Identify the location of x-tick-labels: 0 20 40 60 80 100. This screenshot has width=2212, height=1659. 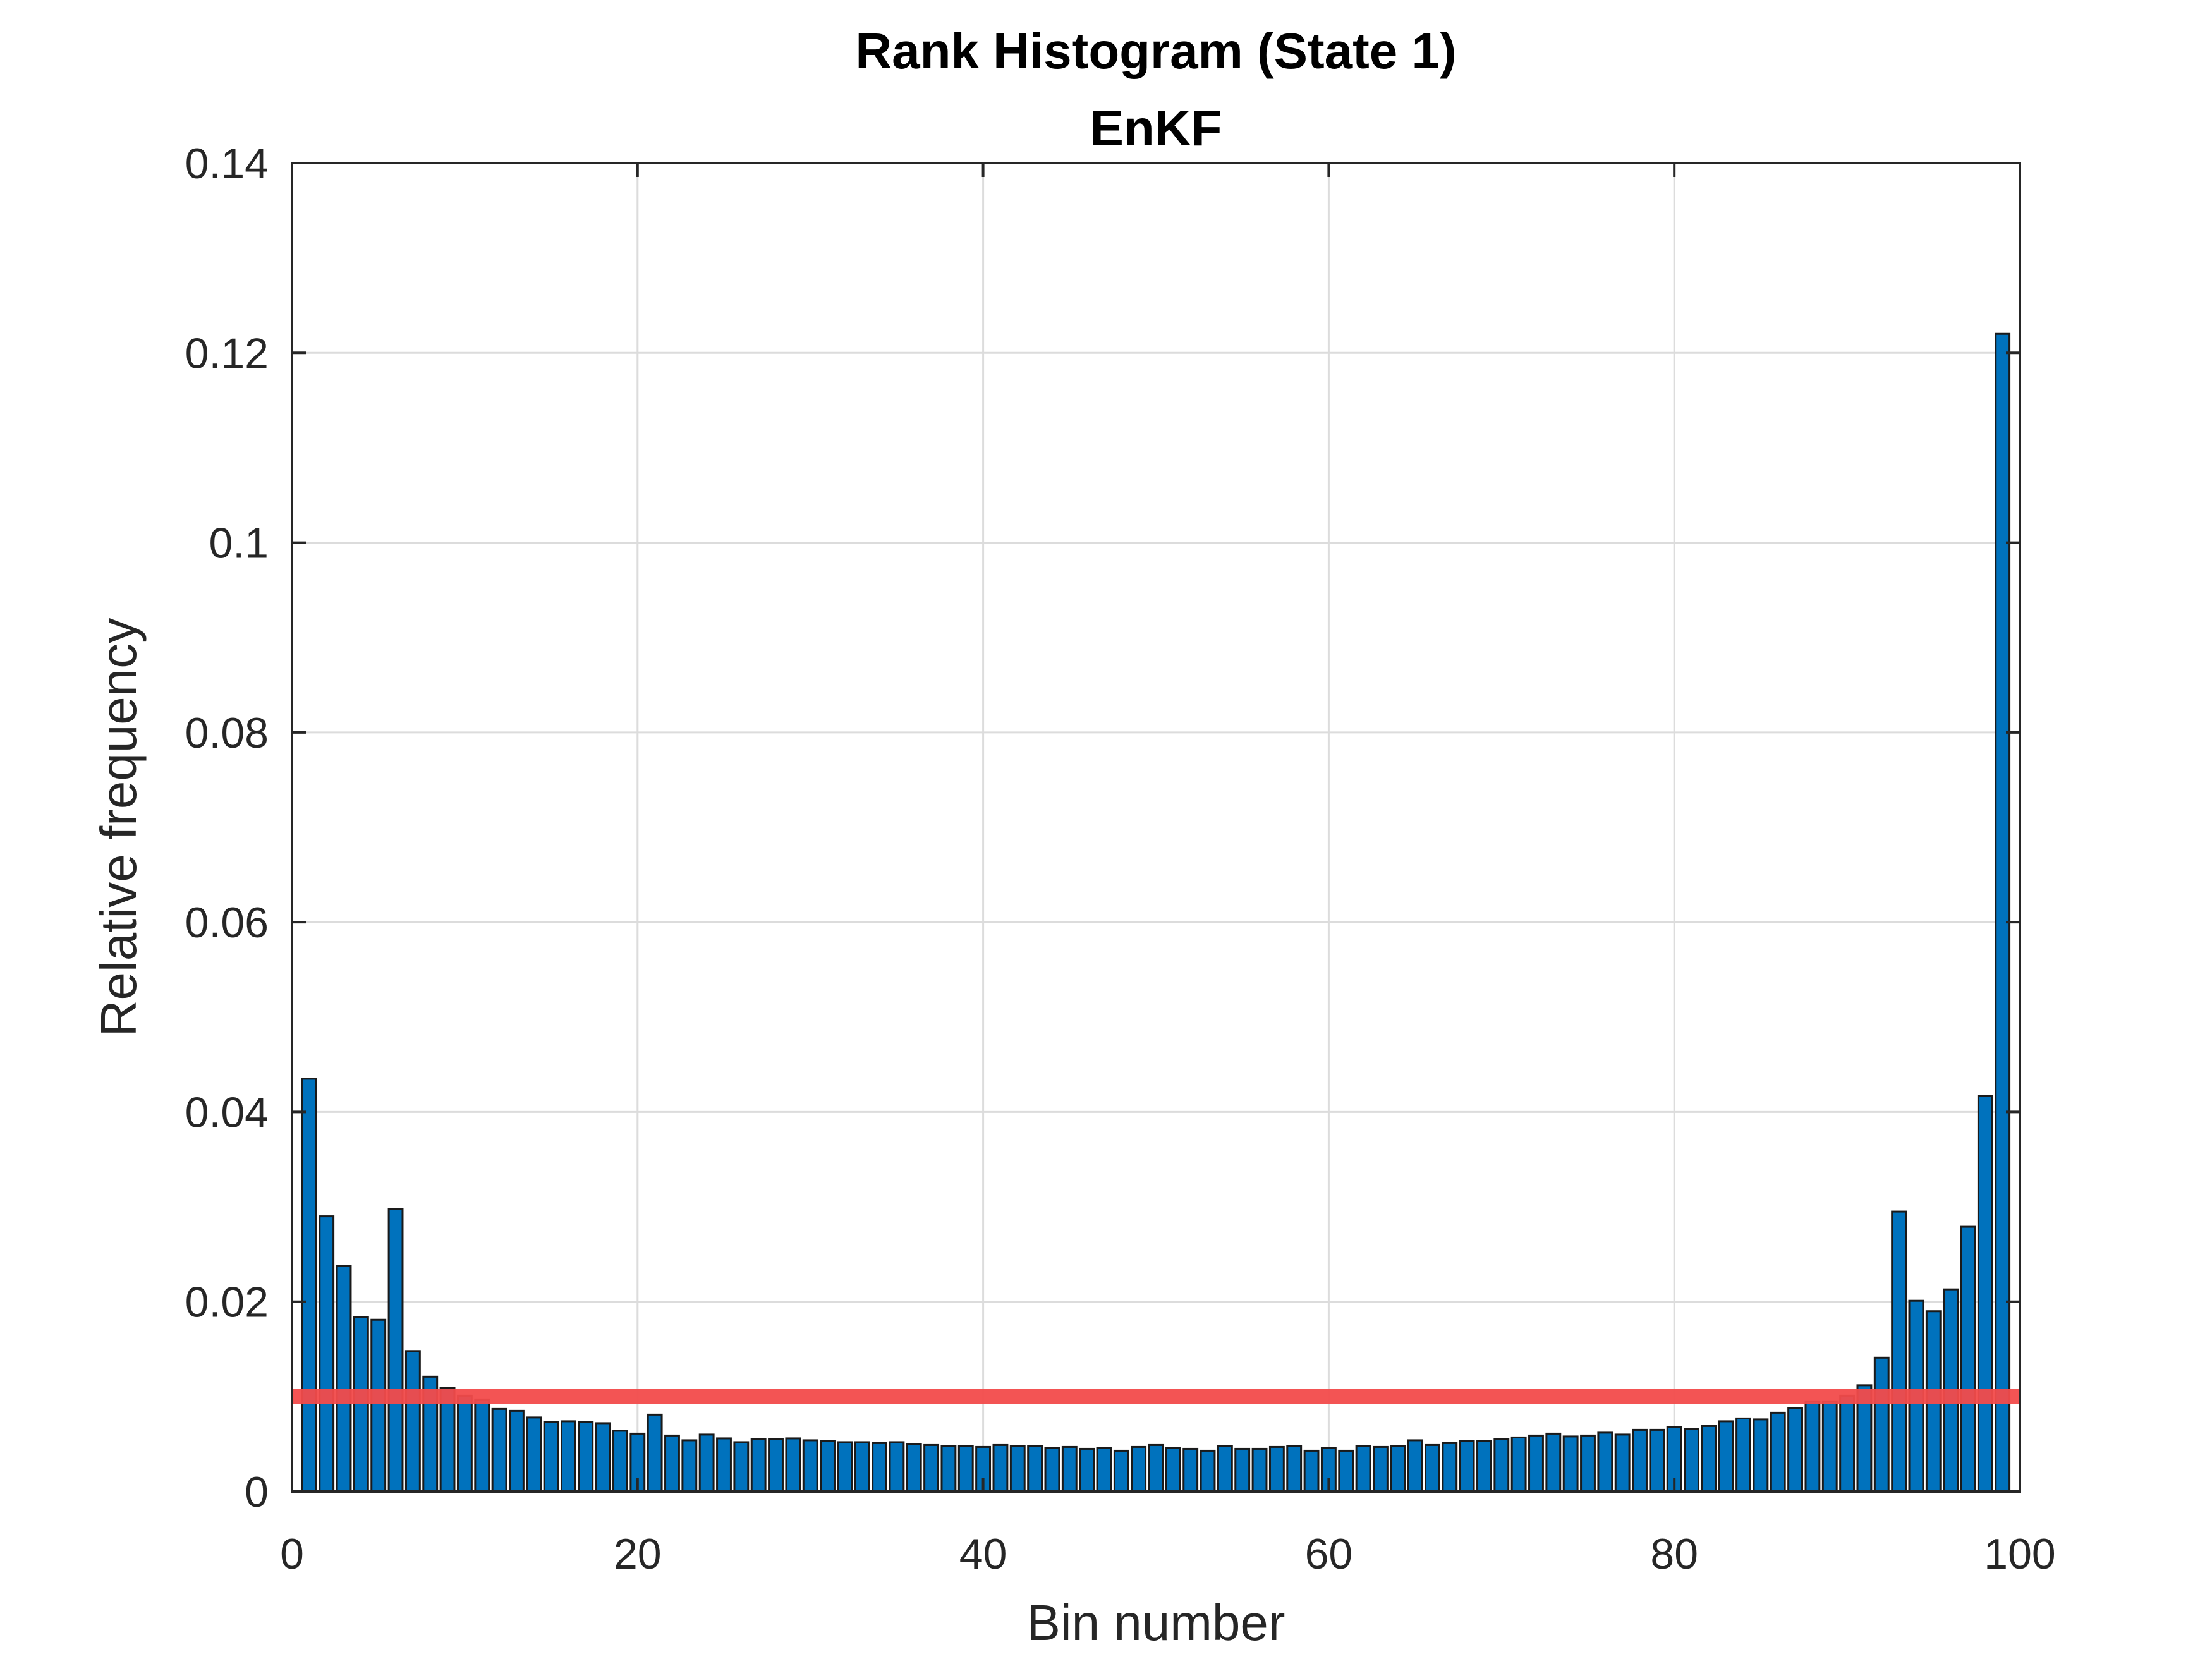
(1168, 1554).